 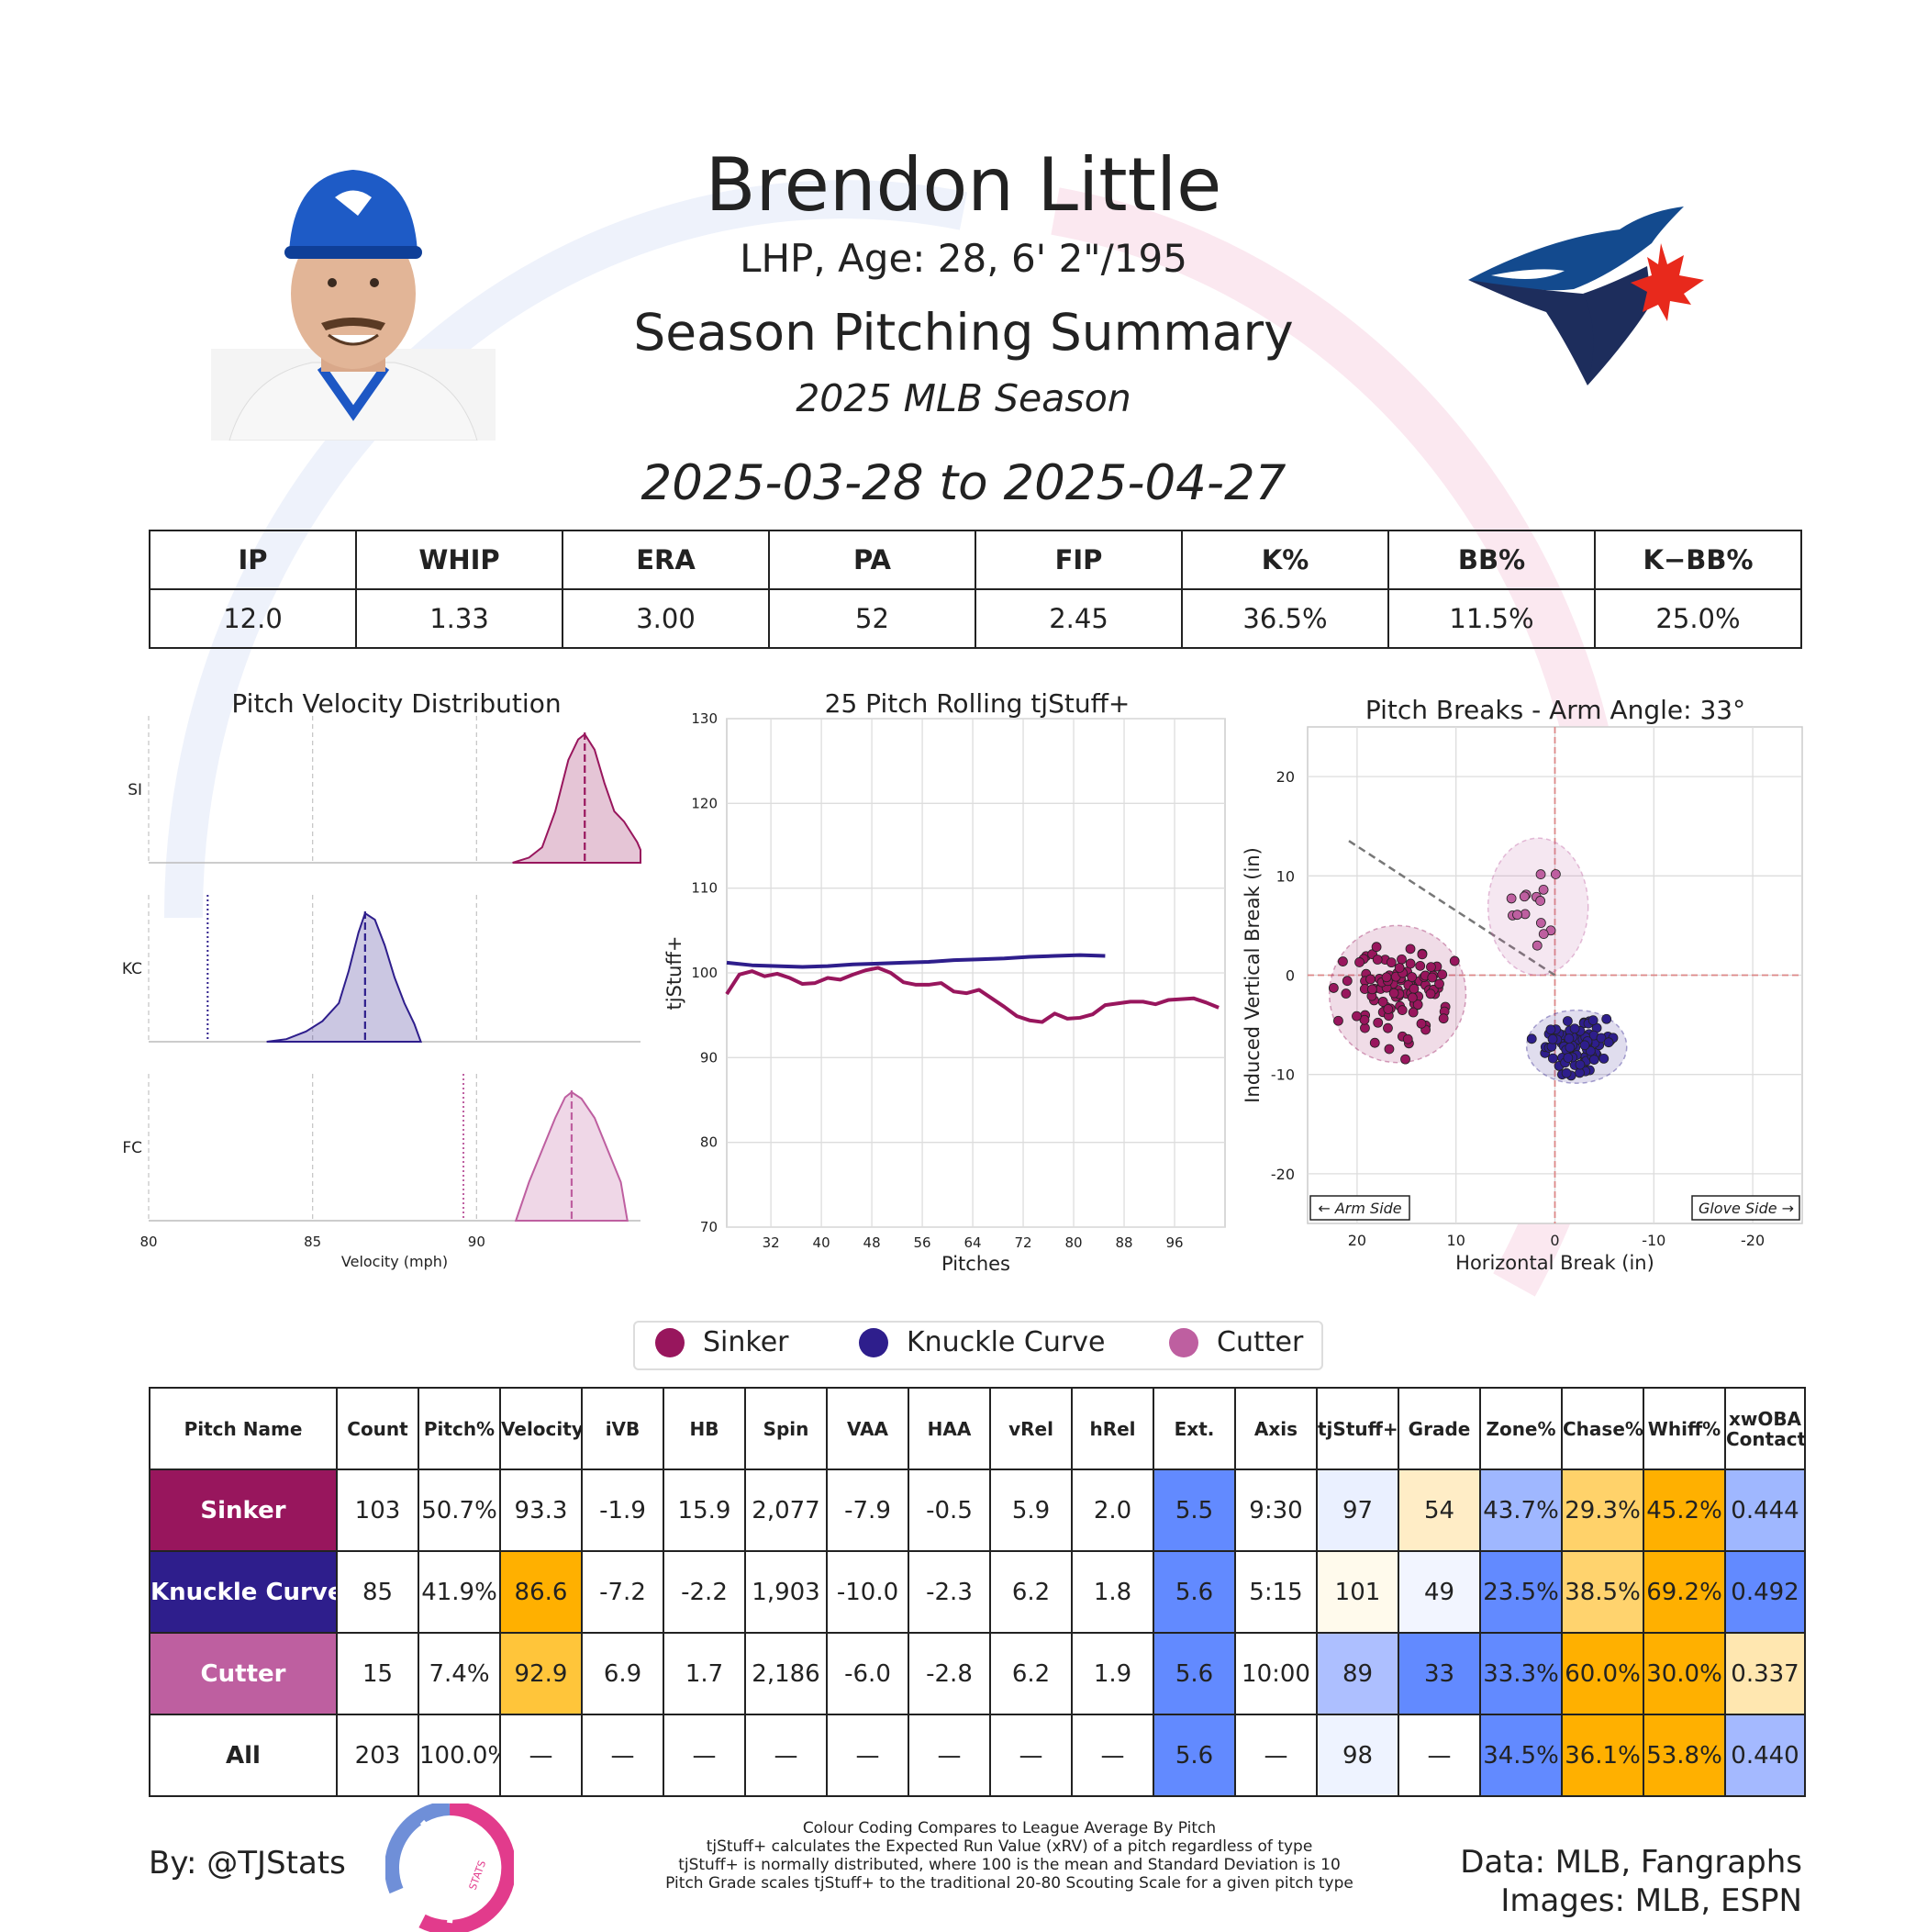 What do you see at coordinates (1491, 560) in the screenshot?
I see `stat-header: BB%` at bounding box center [1491, 560].